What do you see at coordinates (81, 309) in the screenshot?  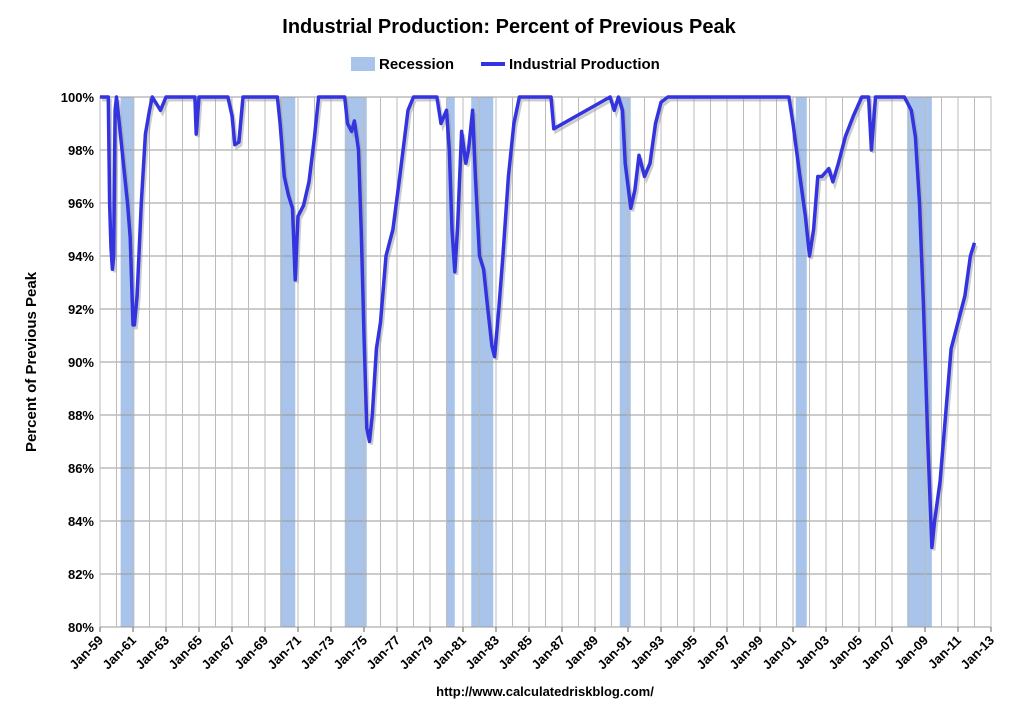 I see `y-tick-label: 92%` at bounding box center [81, 309].